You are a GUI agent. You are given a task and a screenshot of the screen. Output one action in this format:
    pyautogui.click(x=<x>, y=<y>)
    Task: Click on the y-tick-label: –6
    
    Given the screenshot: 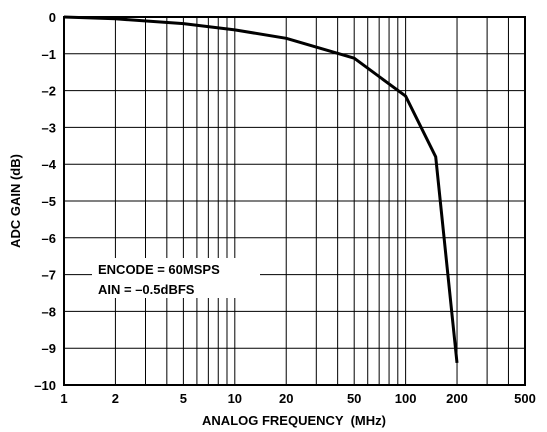 What is the action you would take?
    pyautogui.click(x=49, y=238)
    